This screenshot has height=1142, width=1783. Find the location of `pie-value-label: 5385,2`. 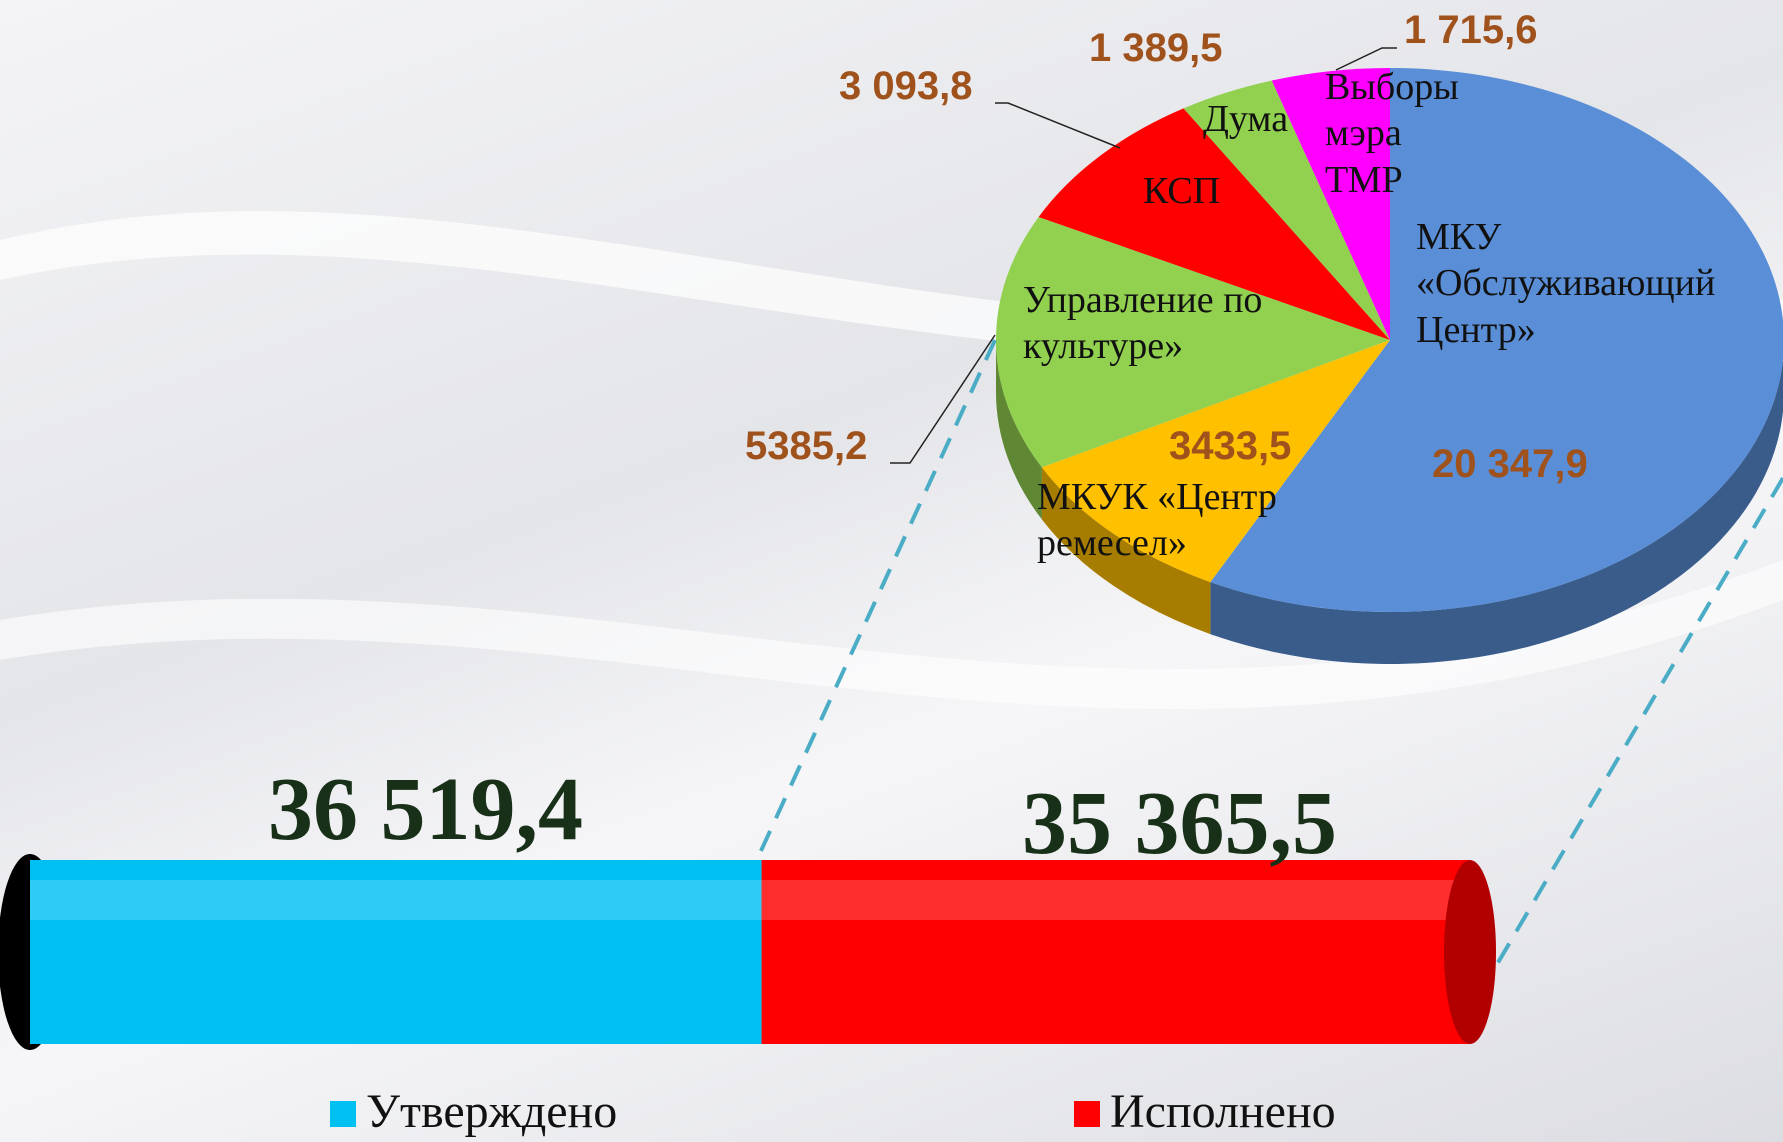

pie-value-label: 5385,2 is located at coordinates (806, 446).